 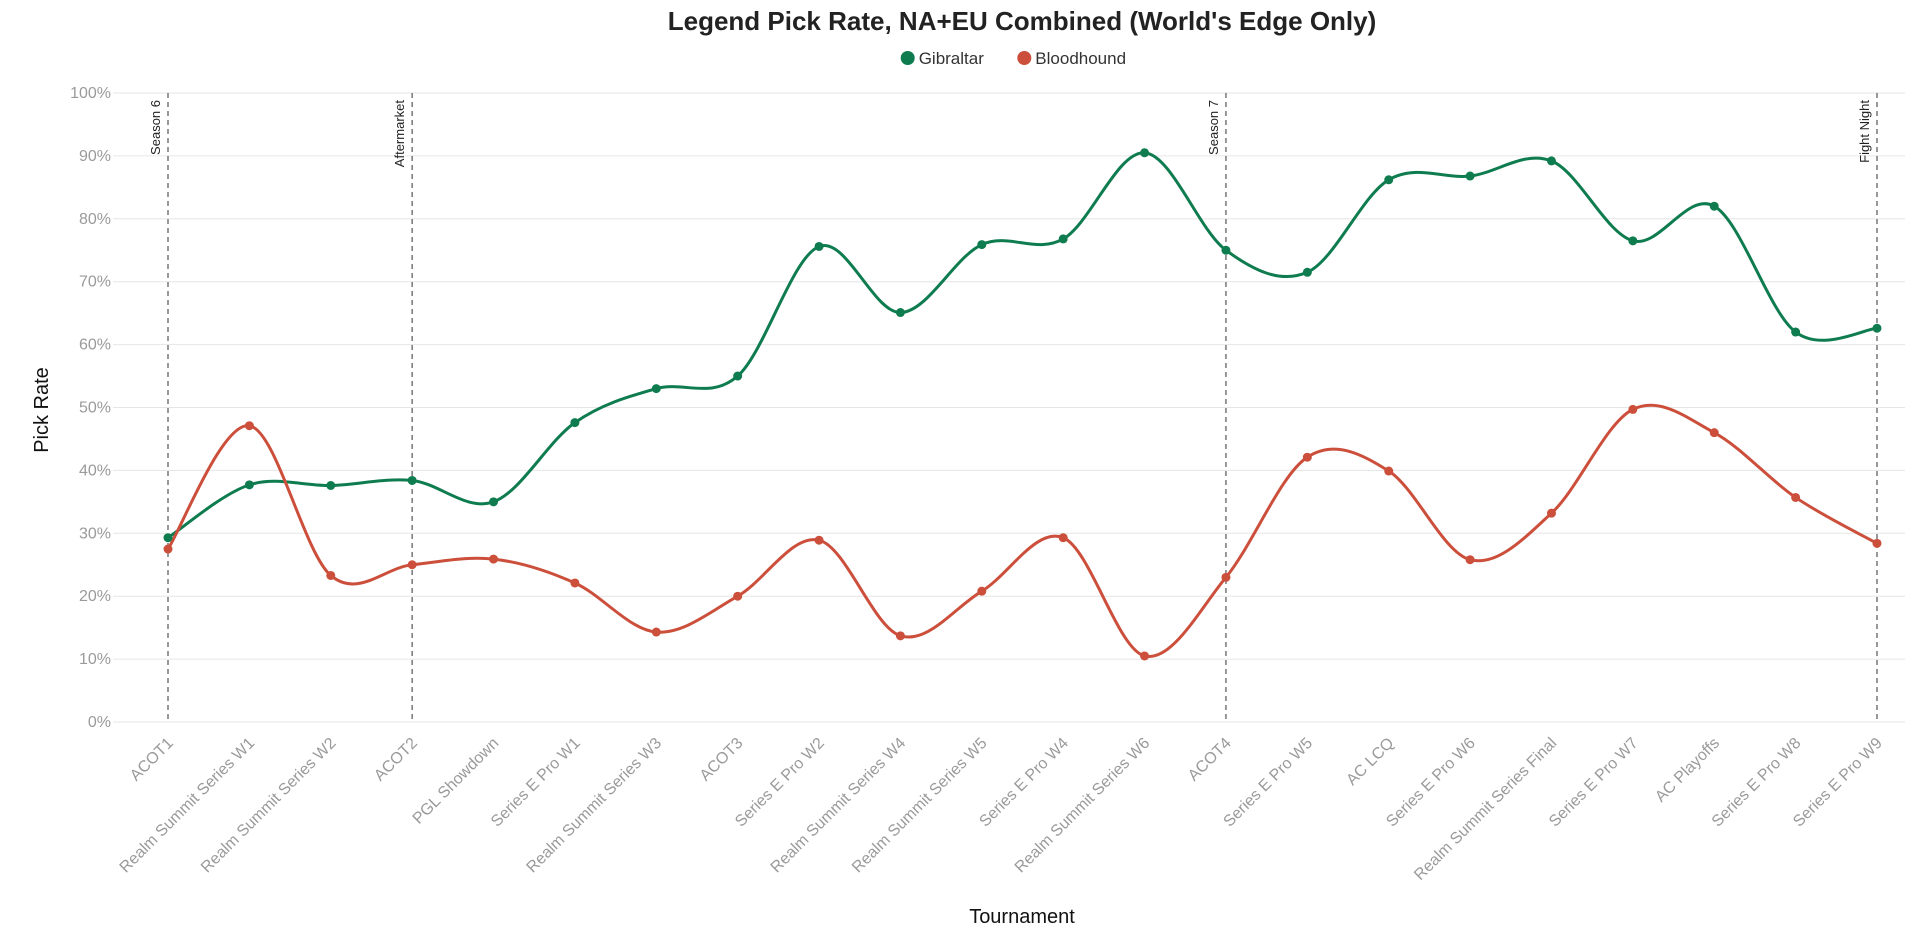 I want to click on x-tick-label: Realm Summit Series Final, so click(x=1485, y=809).